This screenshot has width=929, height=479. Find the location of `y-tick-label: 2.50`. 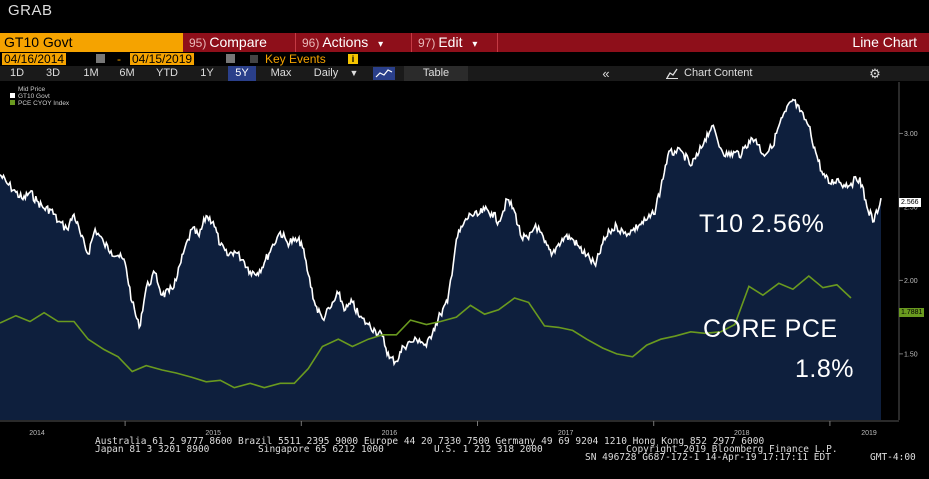

y-tick-label: 2.50 is located at coordinates (911, 207).